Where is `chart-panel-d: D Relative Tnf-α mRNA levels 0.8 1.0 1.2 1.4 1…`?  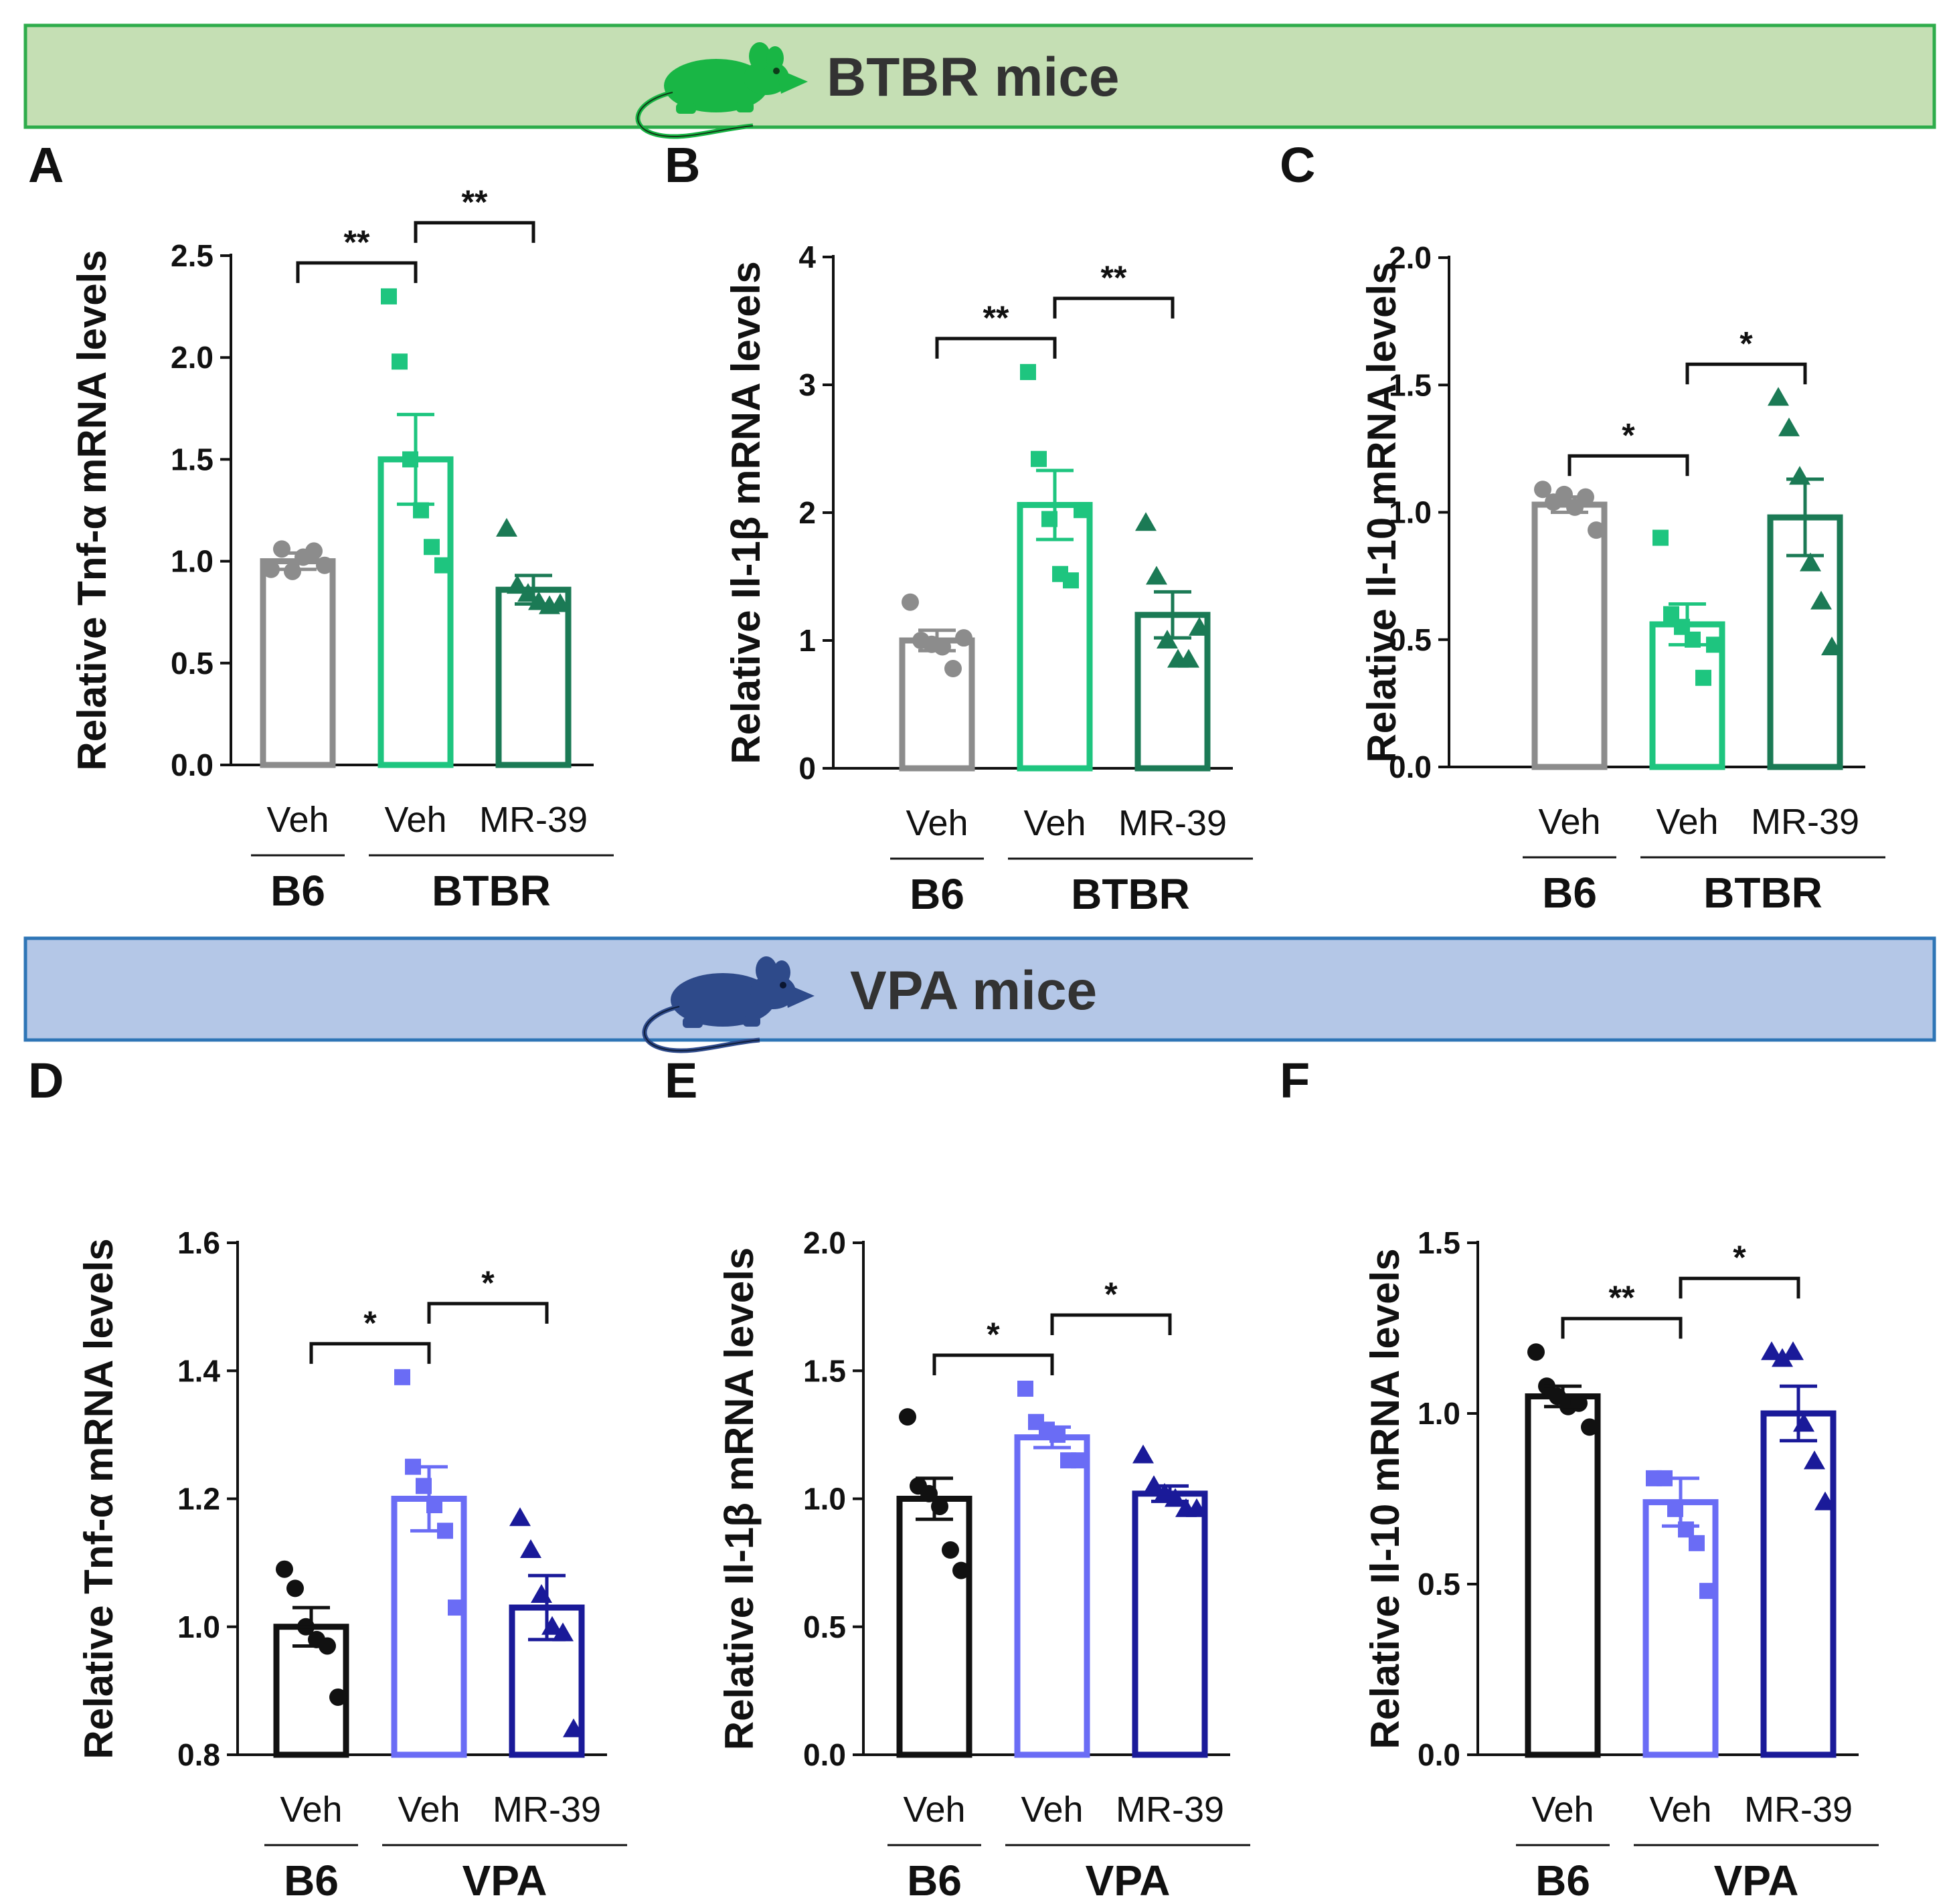
chart-panel-d: D Relative Tnf-α mRNA levels 0.8 1.0 1.2 1.4 1… is located at coordinates (327, 1478).